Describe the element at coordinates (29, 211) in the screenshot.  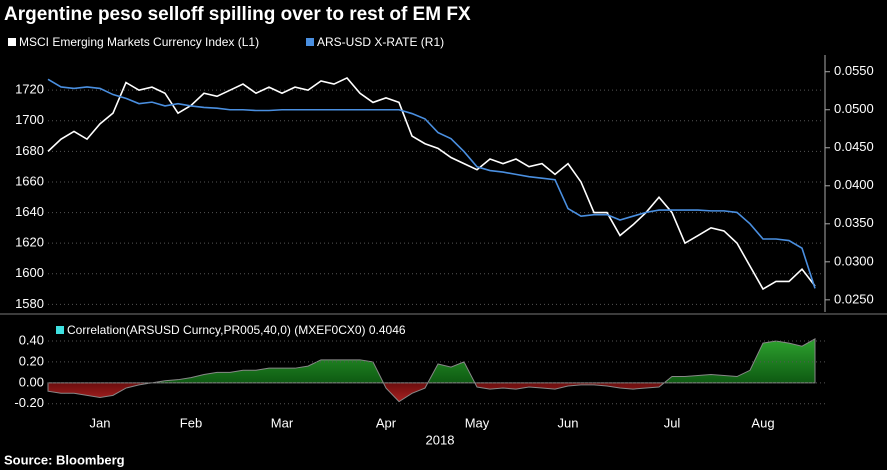
I see `y-tick-label: 1640` at that location.